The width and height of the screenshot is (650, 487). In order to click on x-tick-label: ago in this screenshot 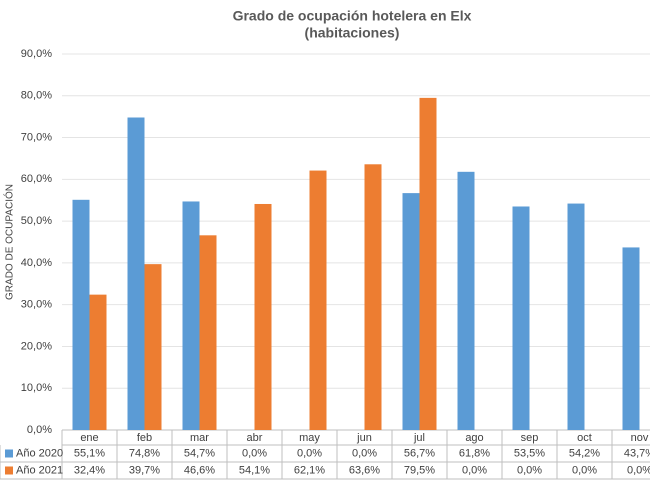, I will do `click(474, 438)`.